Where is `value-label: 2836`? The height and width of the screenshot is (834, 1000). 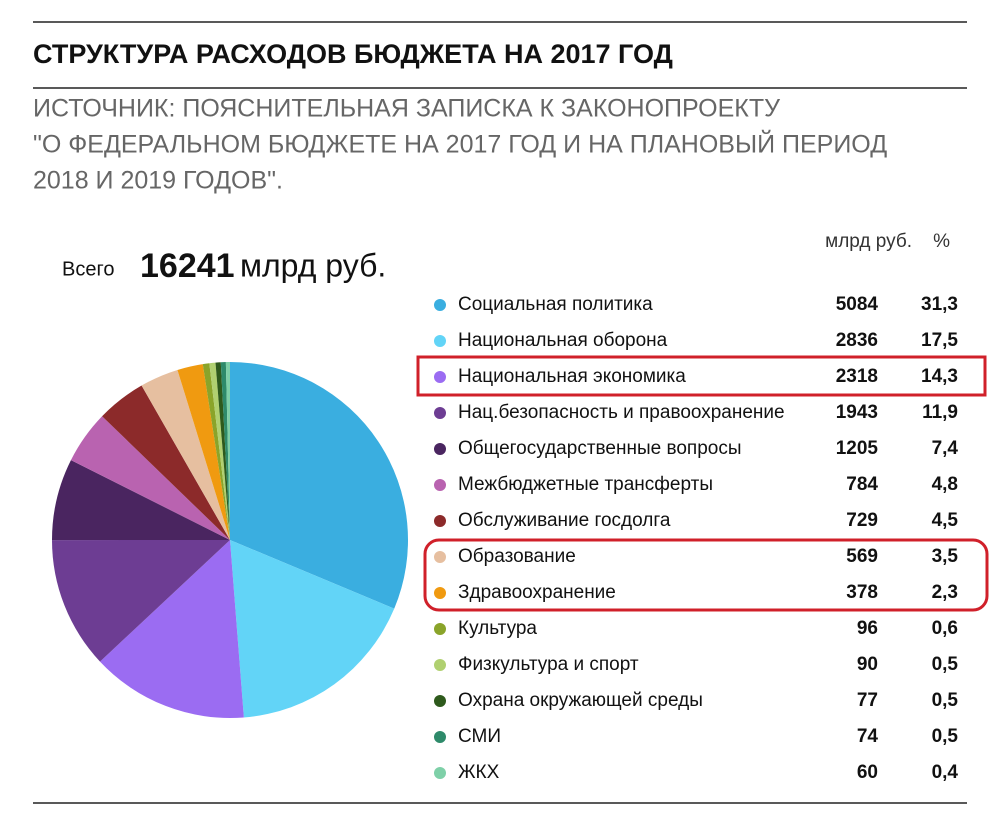 value-label: 2836 is located at coordinates (857, 340).